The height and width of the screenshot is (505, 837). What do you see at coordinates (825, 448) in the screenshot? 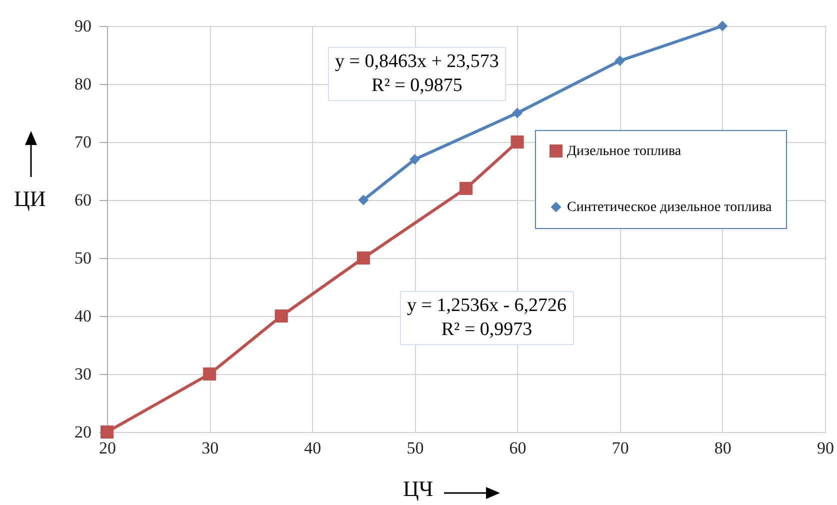
I see `x-tick-label: 90` at bounding box center [825, 448].